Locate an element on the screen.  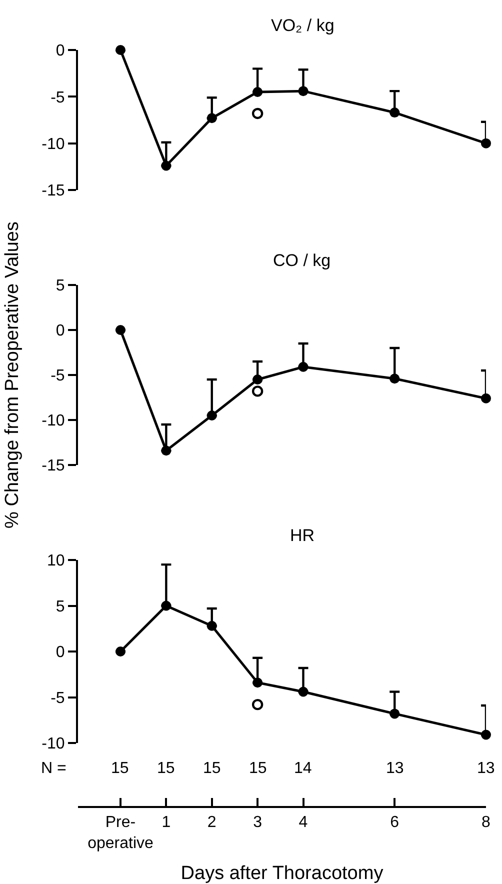
chart-title: VO₂ / kg is located at coordinates (302, 25).